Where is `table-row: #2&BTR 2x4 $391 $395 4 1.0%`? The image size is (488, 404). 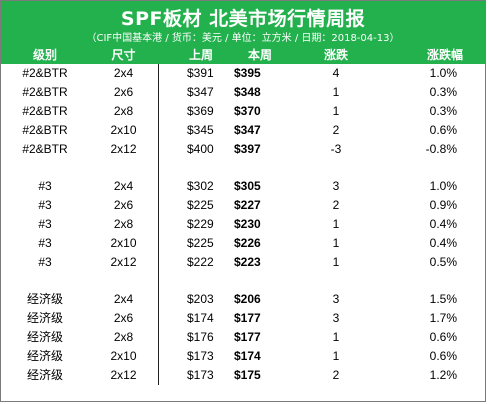 table-row: #2&BTR 2x4 $391 $395 4 1.0% is located at coordinates (243, 73).